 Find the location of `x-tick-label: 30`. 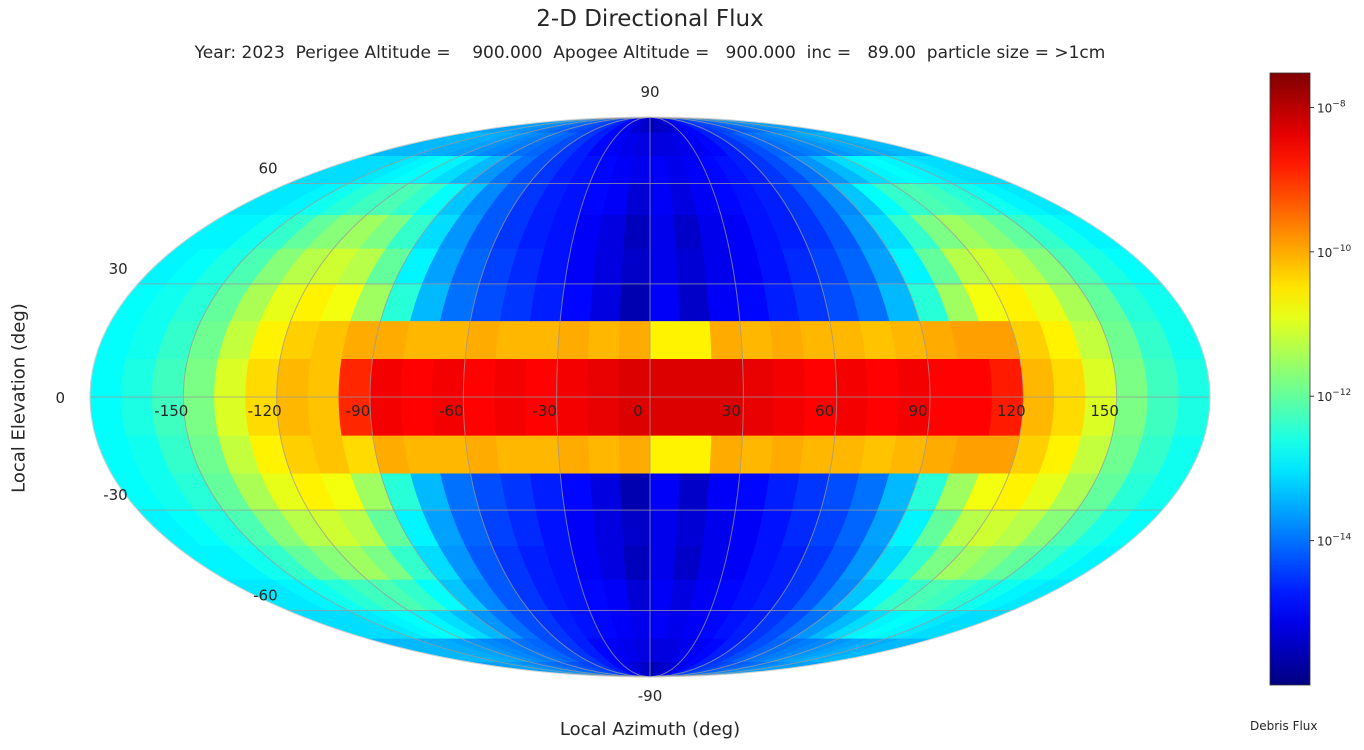

x-tick-label: 30 is located at coordinates (731, 411).